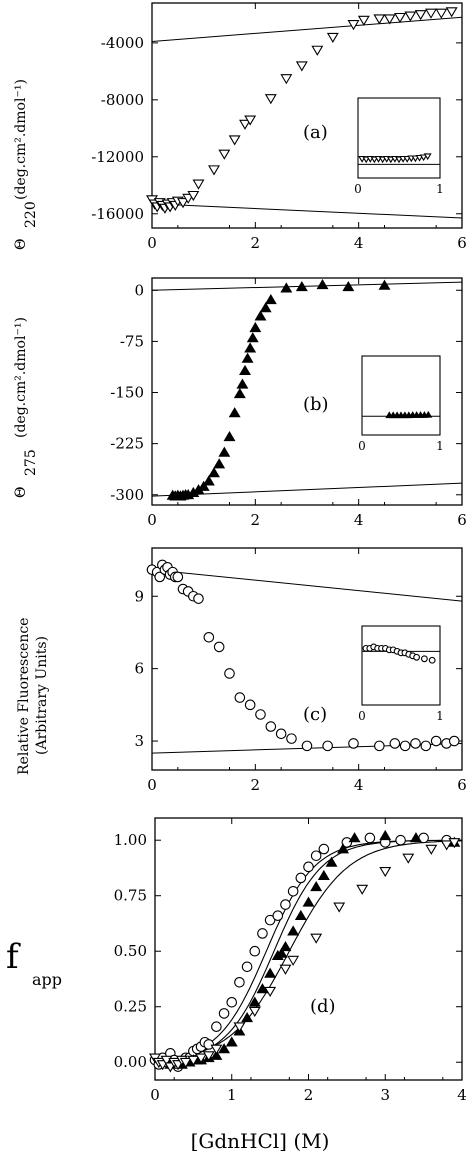 This screenshot has width=474, height=1175. Describe the element at coordinates (31, 214) in the screenshot. I see `panel-a-ylabel-subscript: 220` at that location.